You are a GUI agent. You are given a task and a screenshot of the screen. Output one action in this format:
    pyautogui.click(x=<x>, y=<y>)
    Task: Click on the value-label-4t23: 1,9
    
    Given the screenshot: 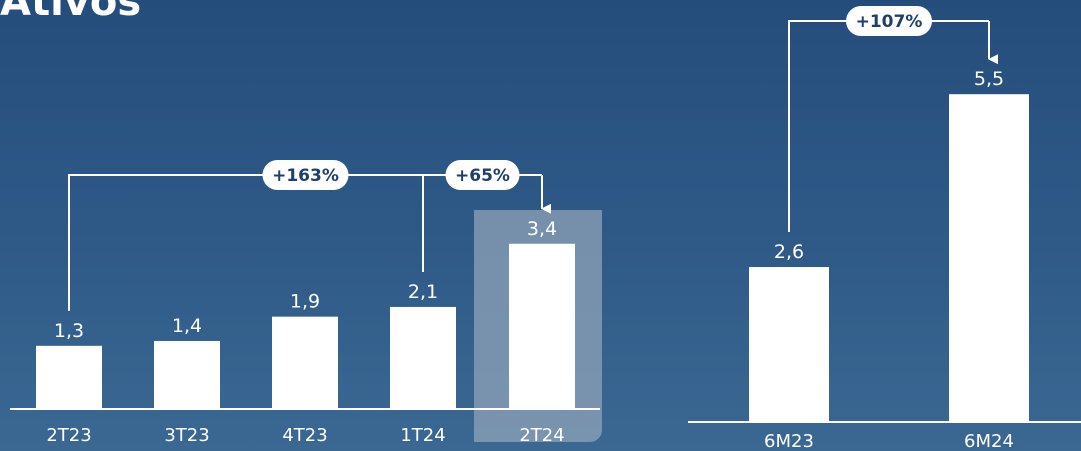 What is the action you would take?
    pyautogui.click(x=305, y=302)
    